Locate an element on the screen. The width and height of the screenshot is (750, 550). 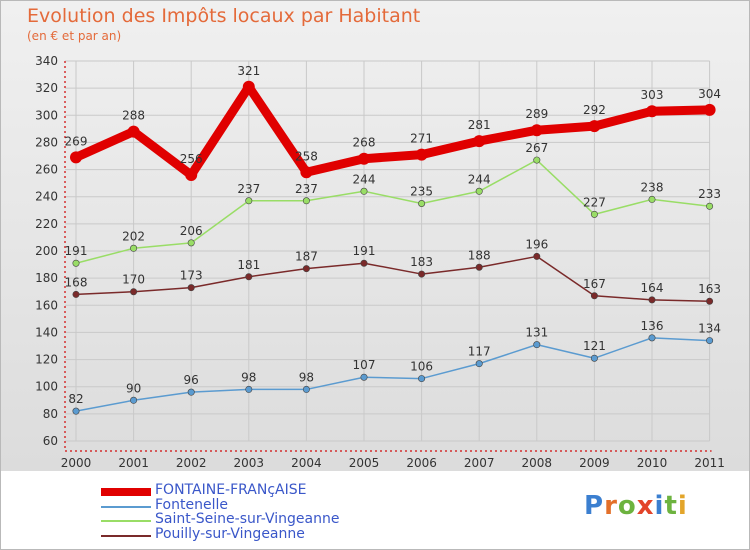
y-tick-label: 240 is located at coordinates (46, 197).